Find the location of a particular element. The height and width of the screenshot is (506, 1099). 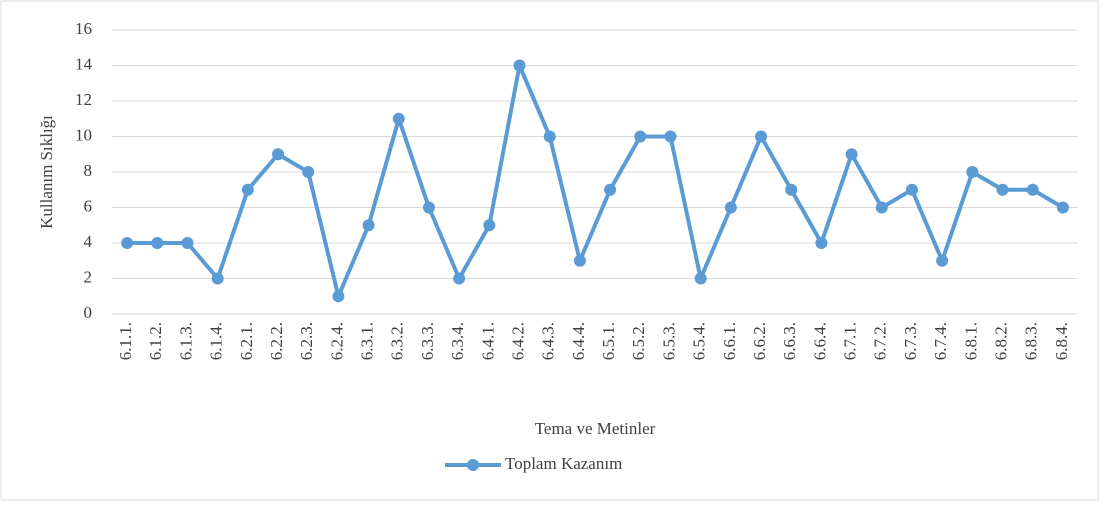

x-tick-label: 6.3.4. is located at coordinates (457, 341).